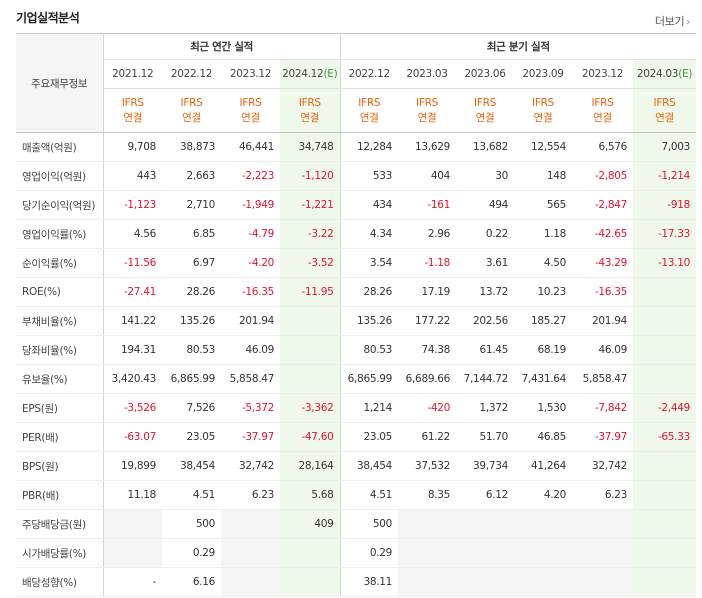  I want to click on section-title: 기업실적분석, so click(48, 18).